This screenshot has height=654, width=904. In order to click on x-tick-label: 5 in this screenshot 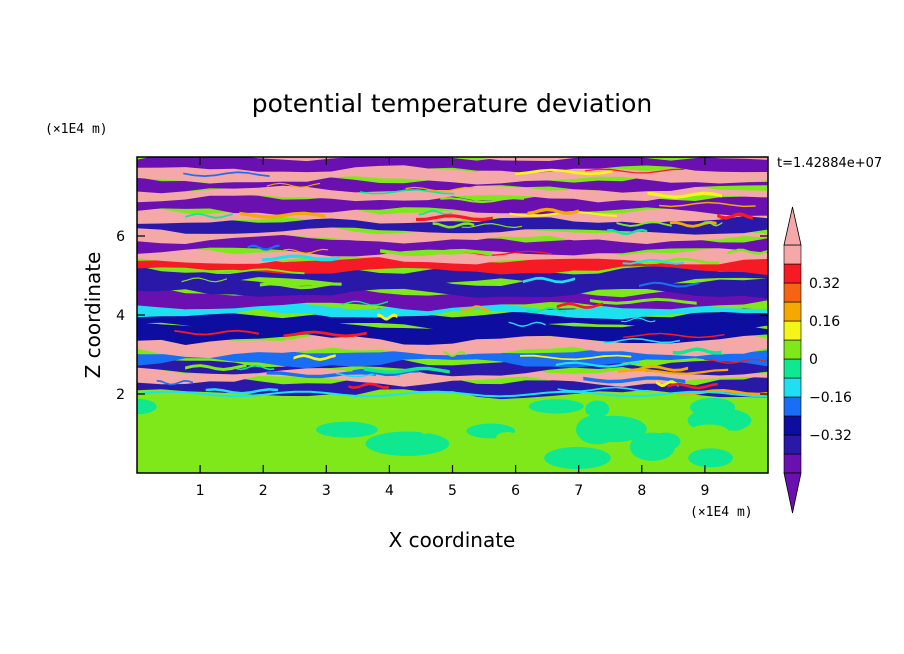, I will do `click(452, 491)`.